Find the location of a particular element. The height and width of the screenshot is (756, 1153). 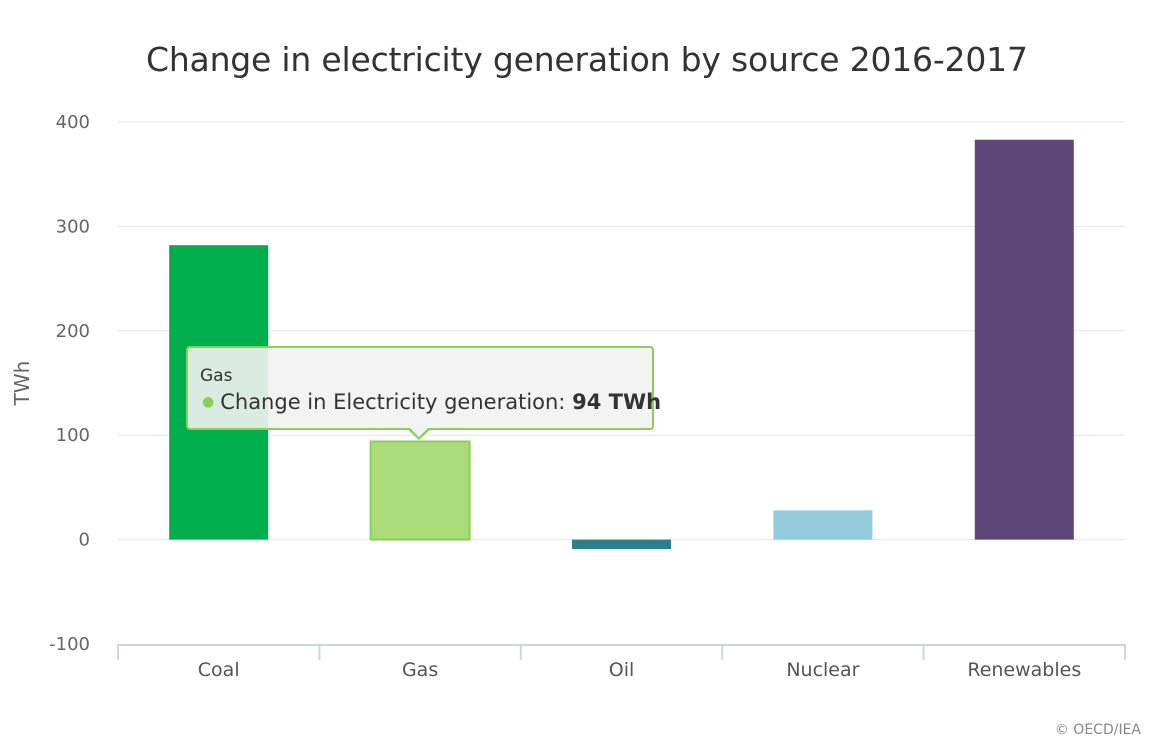

y-tick-label: 100 is located at coordinates (73, 435).